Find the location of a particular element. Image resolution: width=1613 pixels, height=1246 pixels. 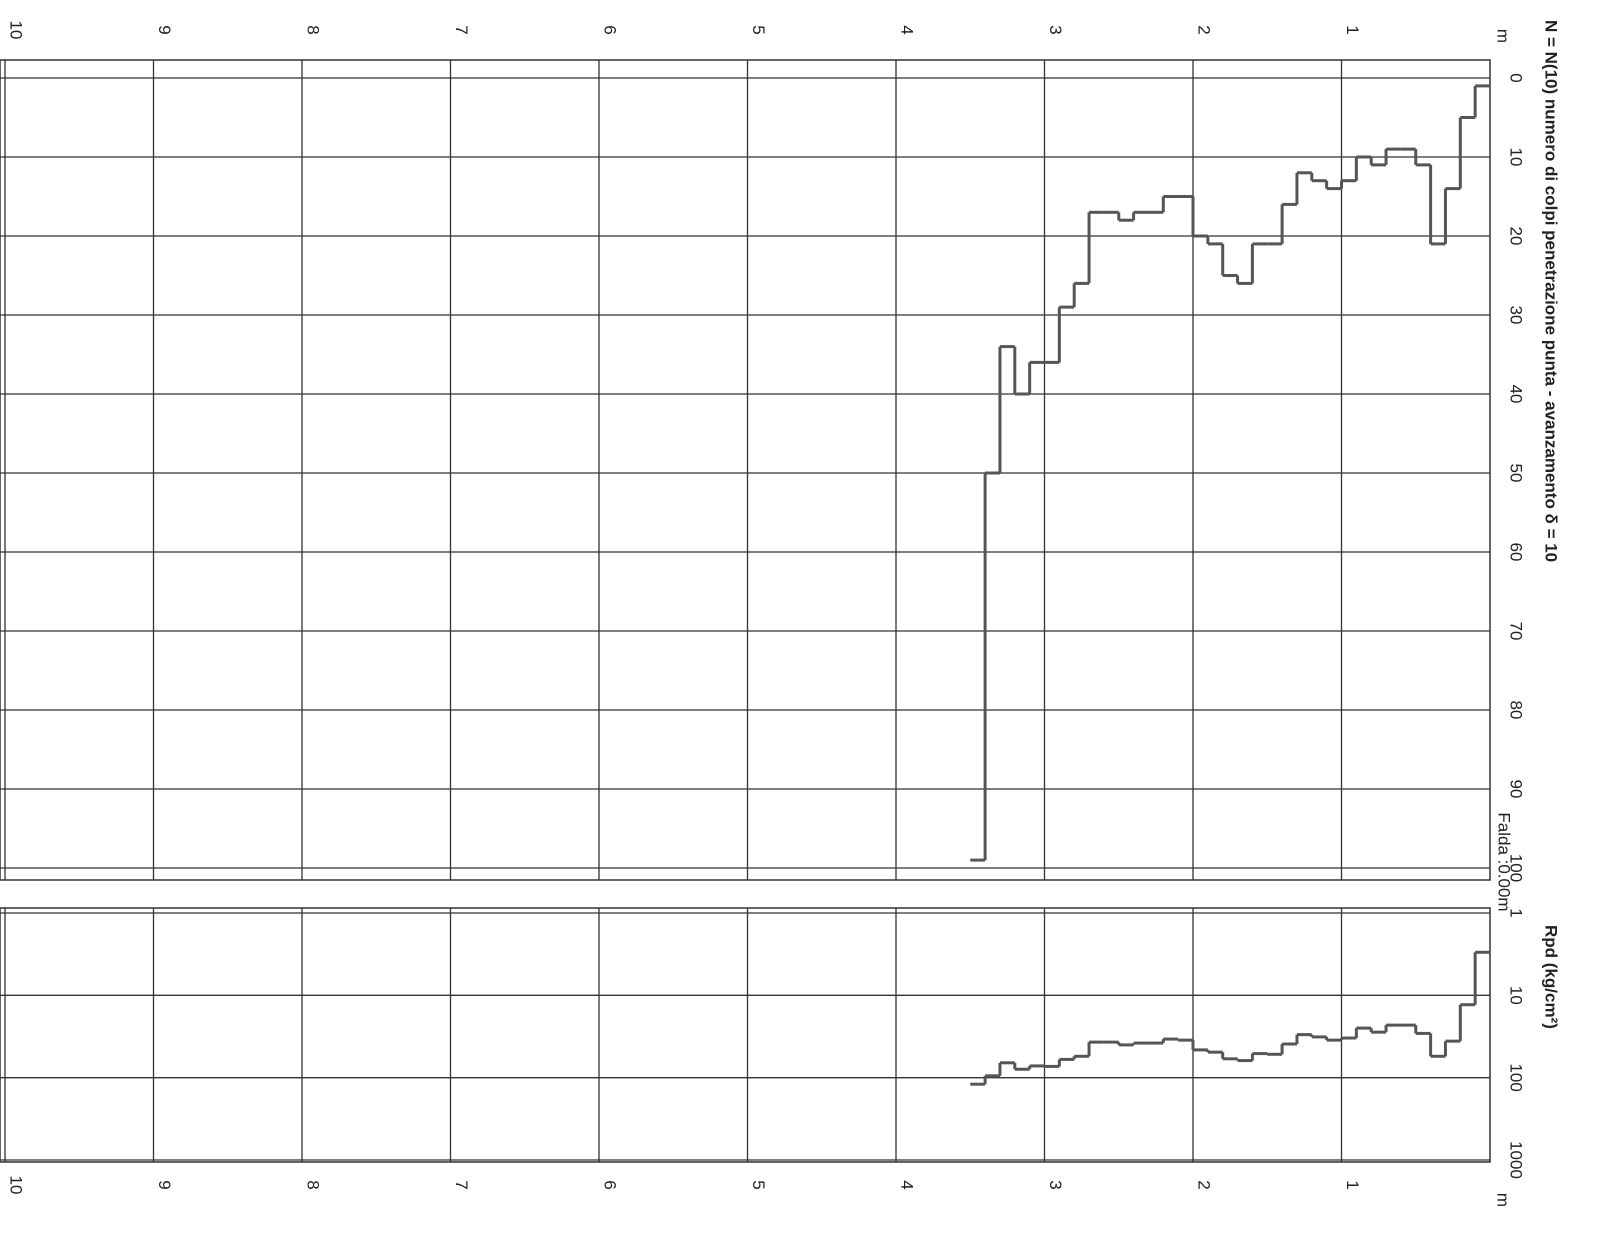

y-tick-label: 40 is located at coordinates (1516, 394).